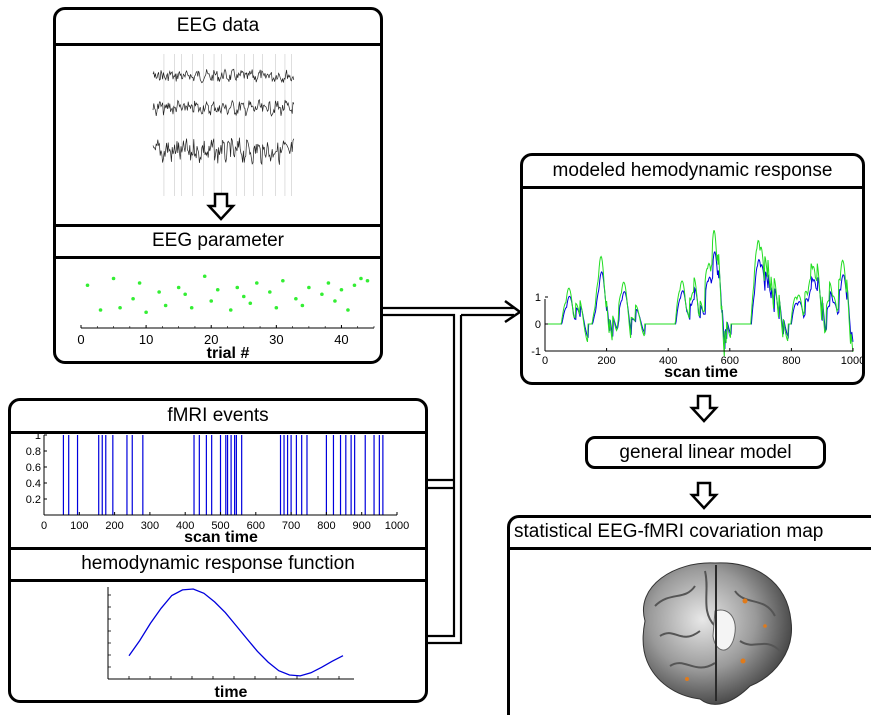 The height and width of the screenshot is (715, 871). Describe the element at coordinates (185, 526) in the screenshot. I see `fmri-xtick-label: 400` at that location.